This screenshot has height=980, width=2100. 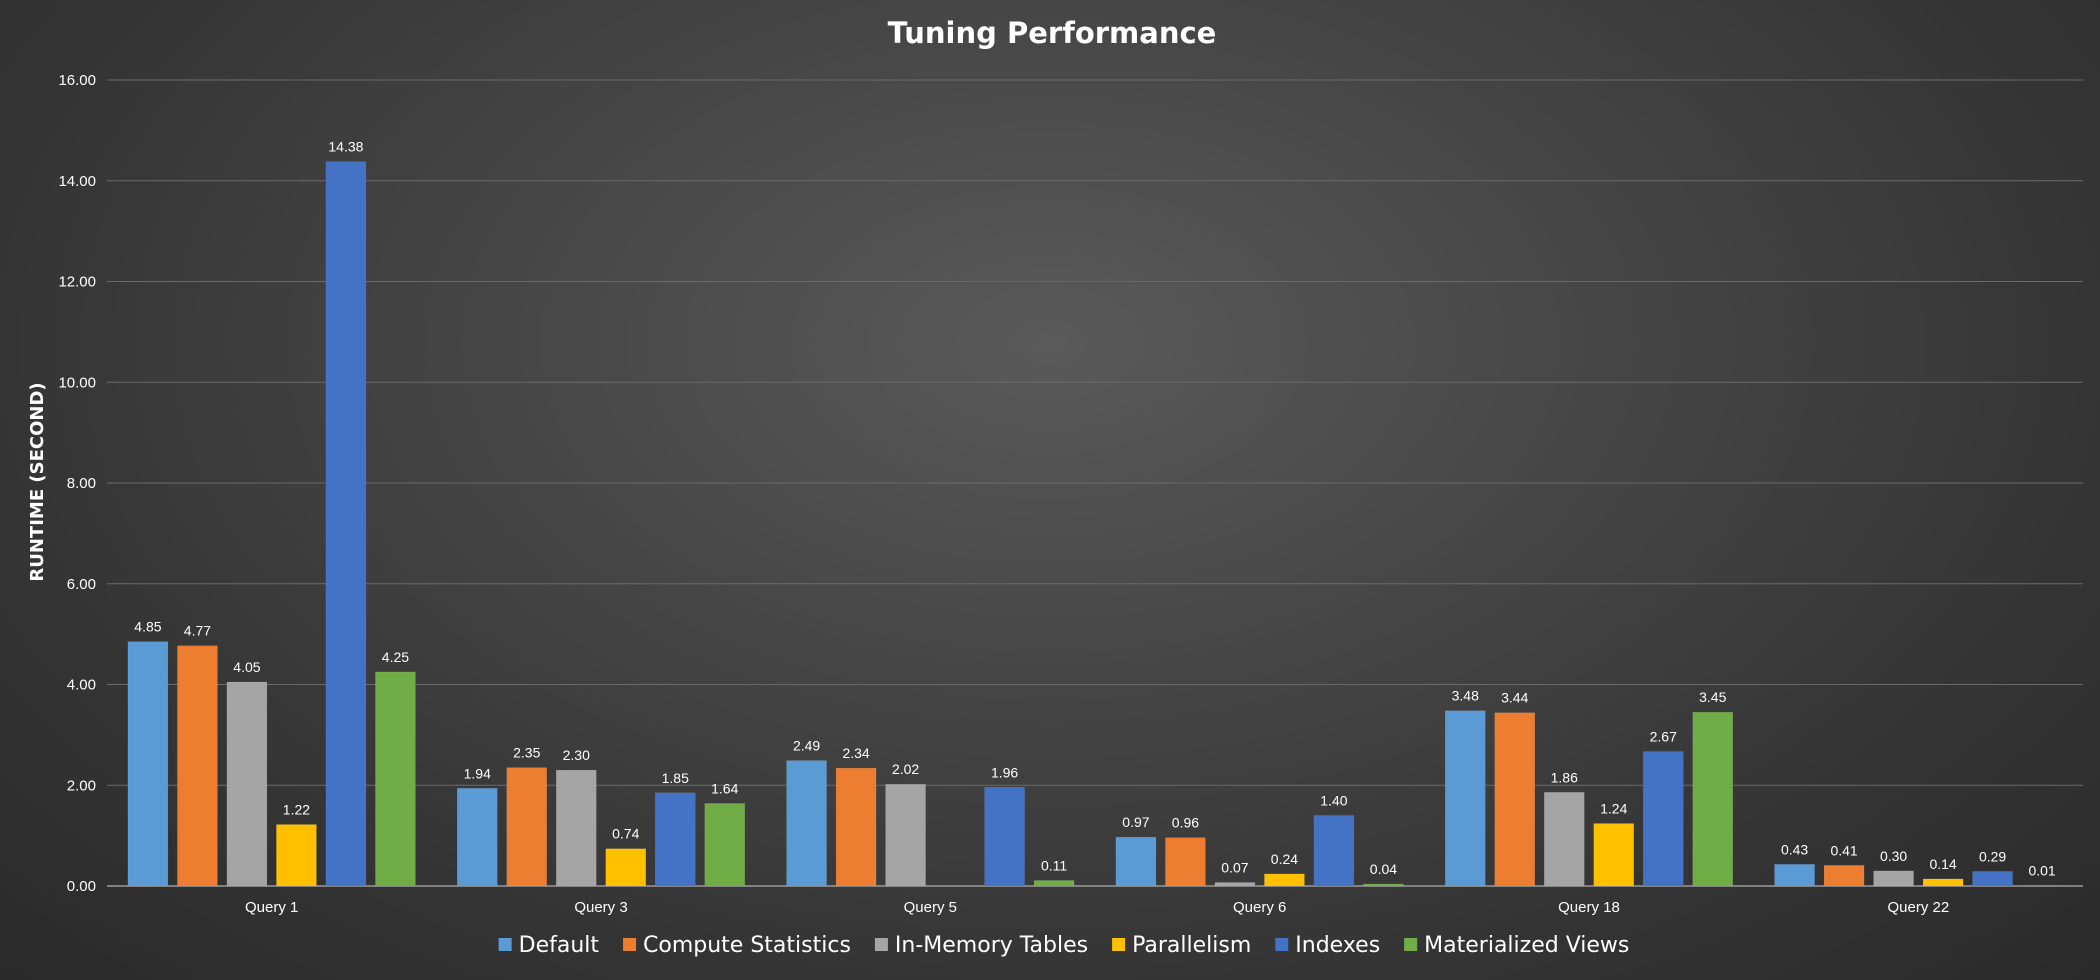 What do you see at coordinates (1942, 864) in the screenshot?
I see `data-label: 0.14` at bounding box center [1942, 864].